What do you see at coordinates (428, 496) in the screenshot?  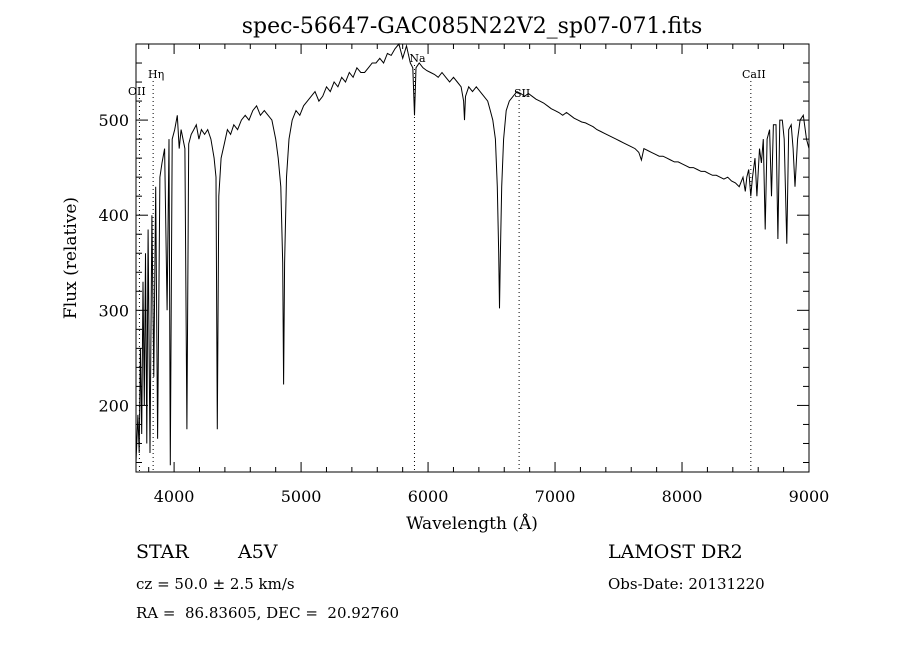 I see `x-tick-label: 6000` at bounding box center [428, 496].